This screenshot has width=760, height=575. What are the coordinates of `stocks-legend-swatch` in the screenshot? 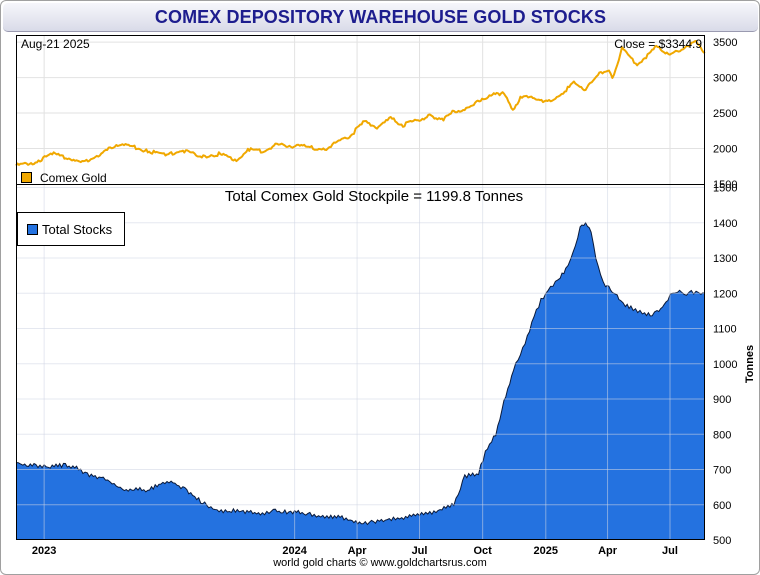 It's located at (32, 229).